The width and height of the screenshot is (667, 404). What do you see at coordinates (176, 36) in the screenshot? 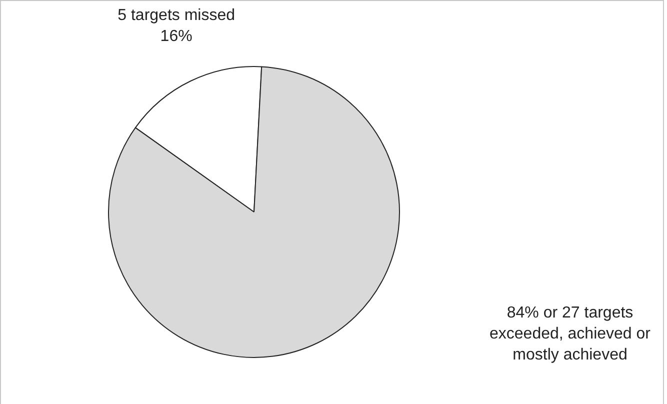
I see `data-label: 16%` at bounding box center [176, 36].